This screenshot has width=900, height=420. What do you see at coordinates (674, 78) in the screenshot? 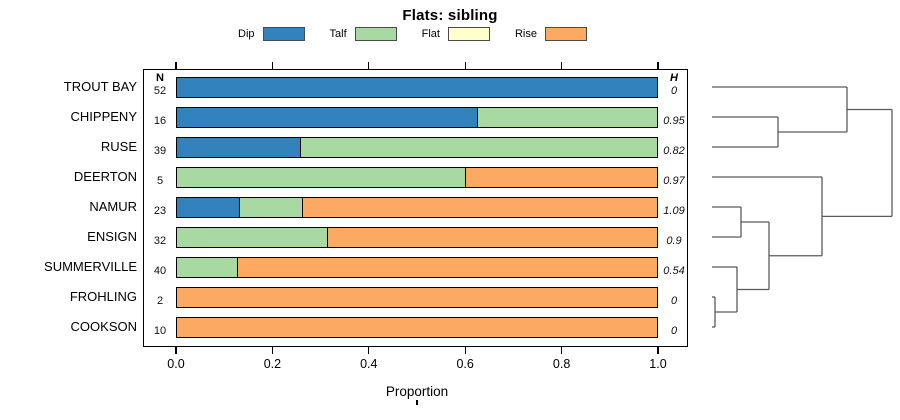
I see `h-column-header: H` at bounding box center [674, 78].